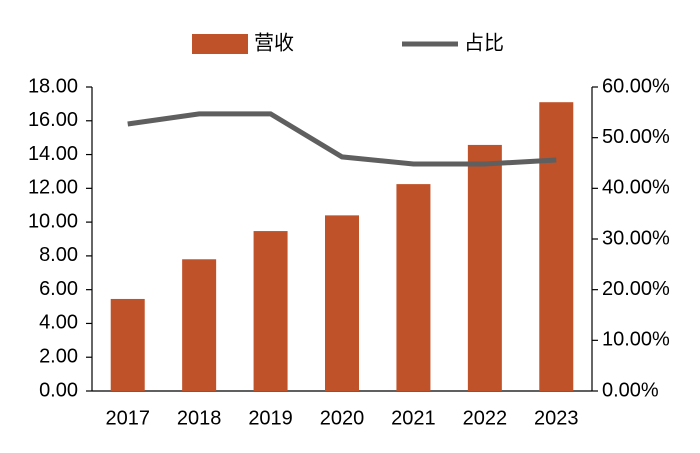 The image size is (700, 453). Describe the element at coordinates (636, 340) in the screenshot. I see `y2-tick-label: 10.00%` at that location.